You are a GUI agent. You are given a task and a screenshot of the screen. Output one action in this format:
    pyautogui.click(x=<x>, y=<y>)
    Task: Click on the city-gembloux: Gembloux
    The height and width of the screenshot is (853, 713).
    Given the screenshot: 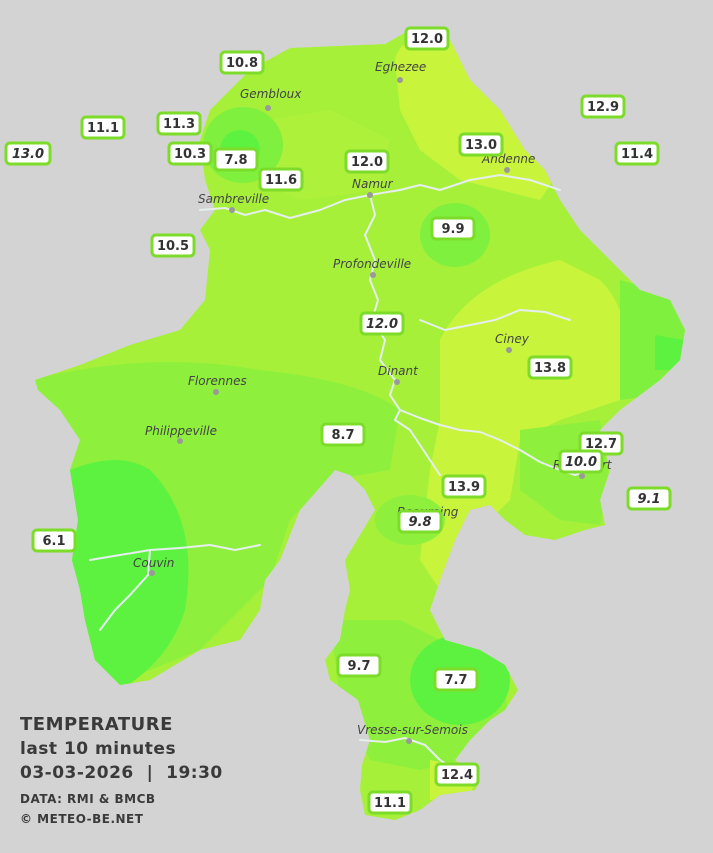 What is the action you would take?
    pyautogui.click(x=271, y=99)
    